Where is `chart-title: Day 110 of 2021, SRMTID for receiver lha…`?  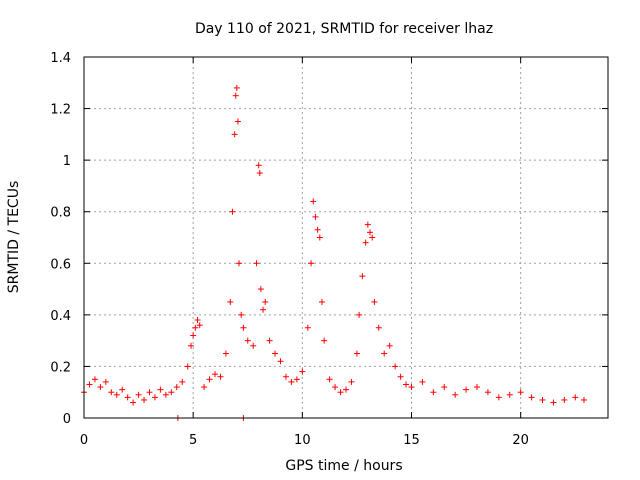
chart-title: Day 110 of 2021, SRMTID for receiver lha… is located at coordinates (344, 29).